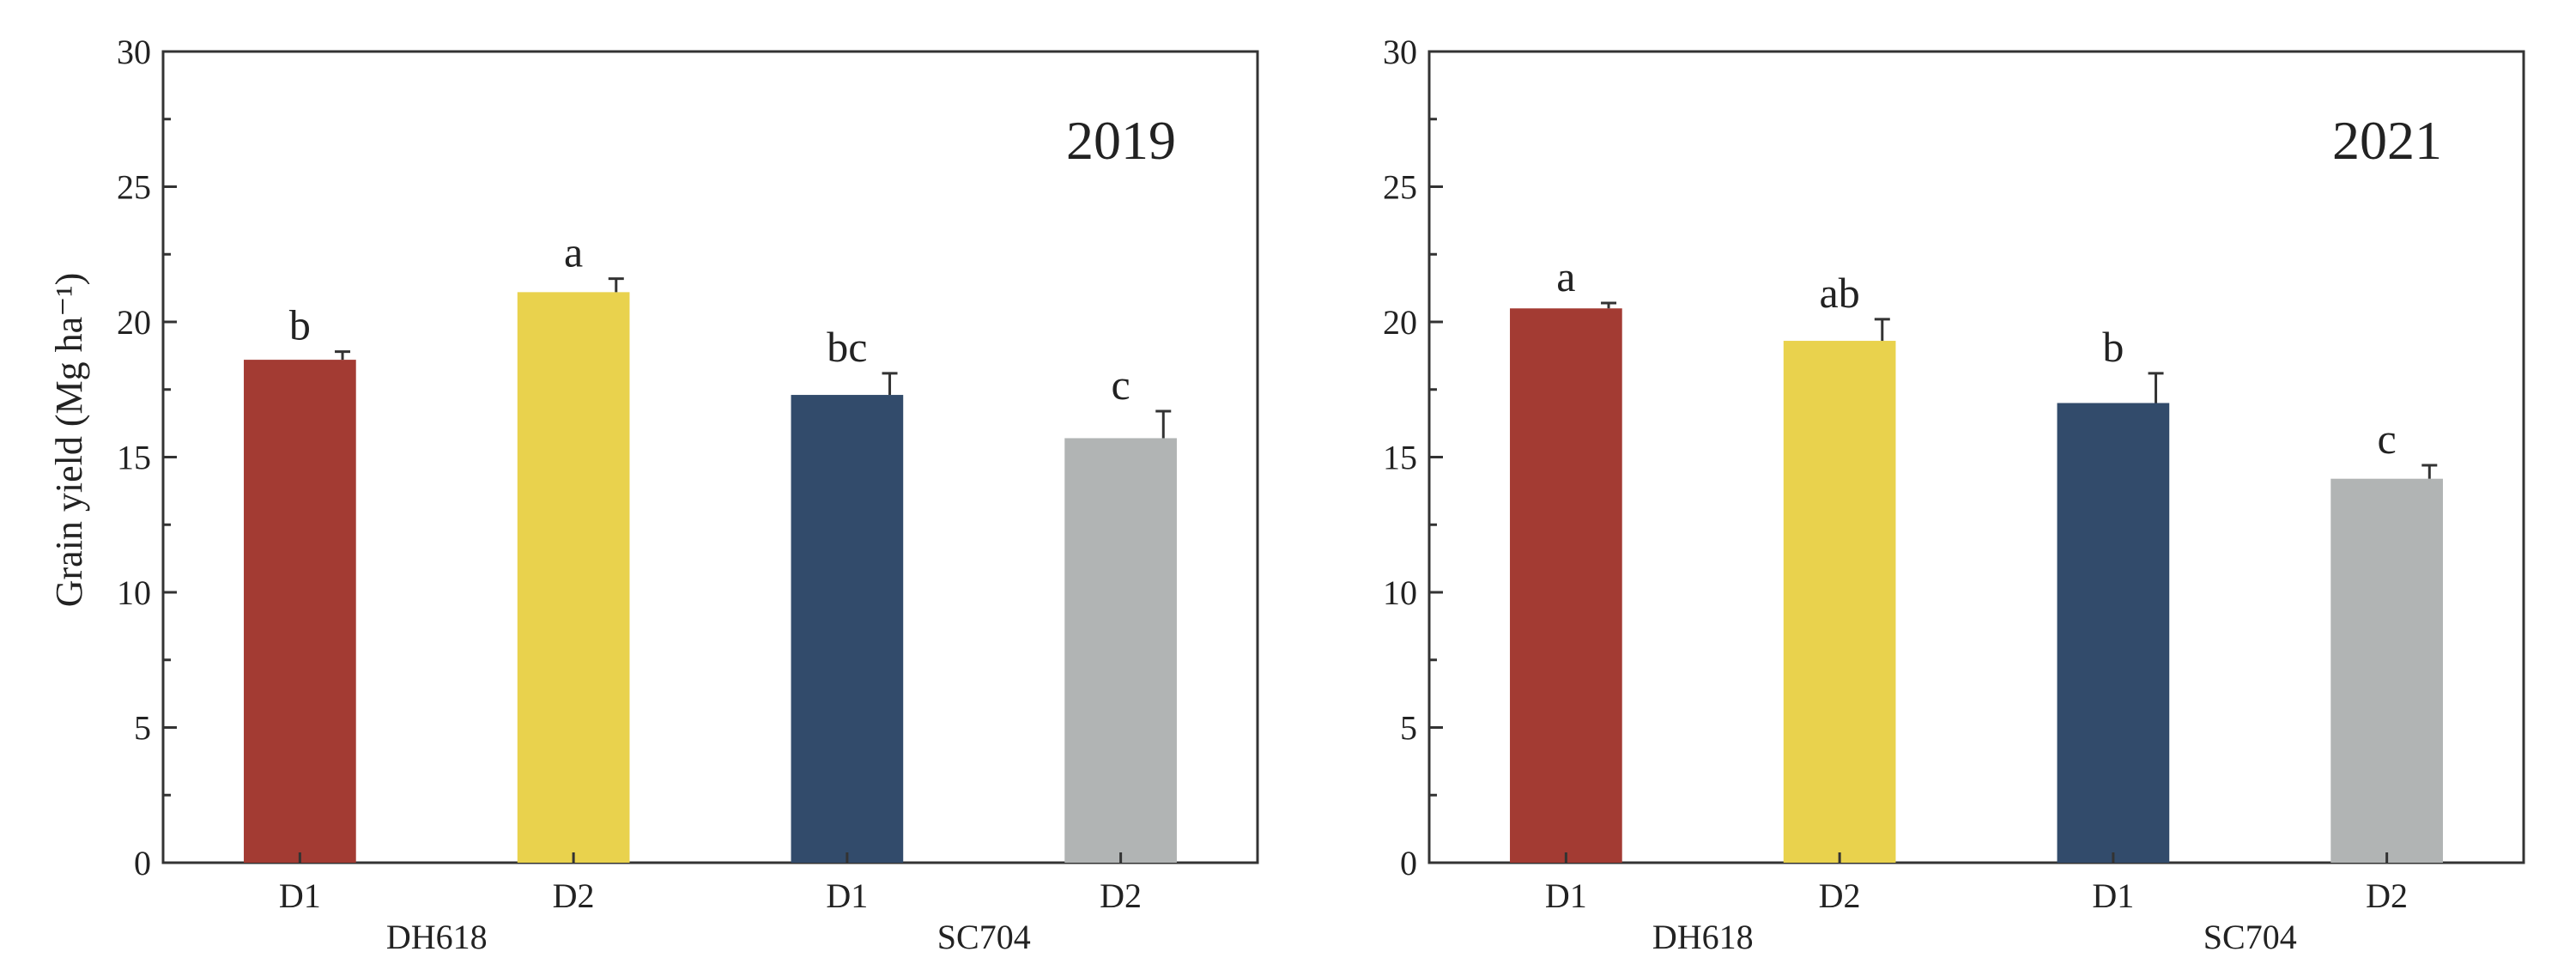 The width and height of the screenshot is (2576, 970). I want to click on y-axis-label: Grain yield (Mg ha⁻¹), so click(69, 440).